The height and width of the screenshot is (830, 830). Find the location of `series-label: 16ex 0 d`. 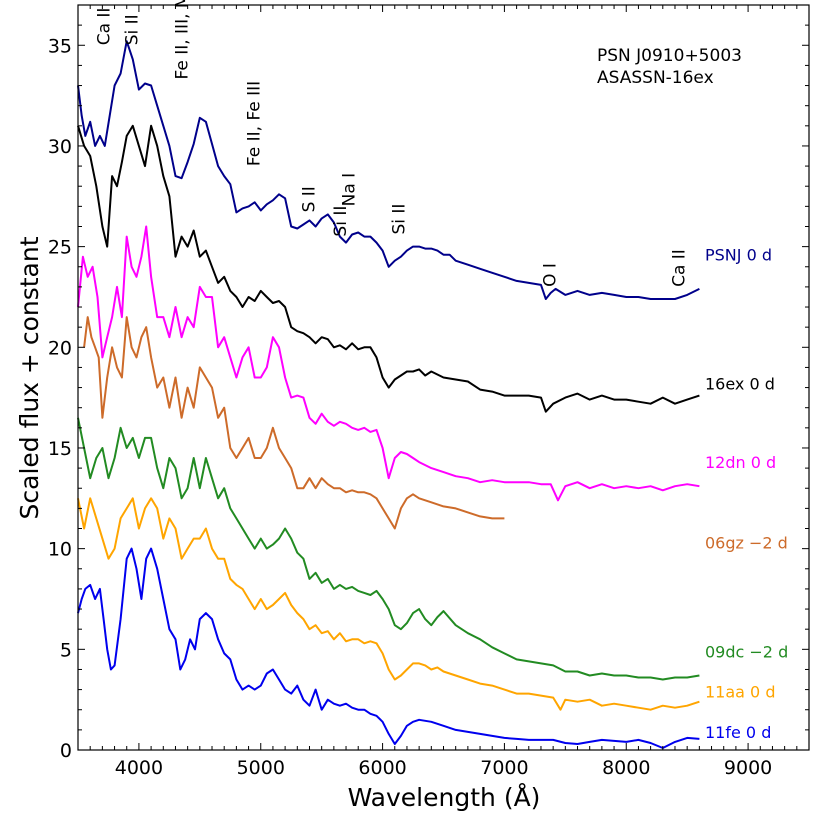

series-label: 16ex 0 d is located at coordinates (740, 384).